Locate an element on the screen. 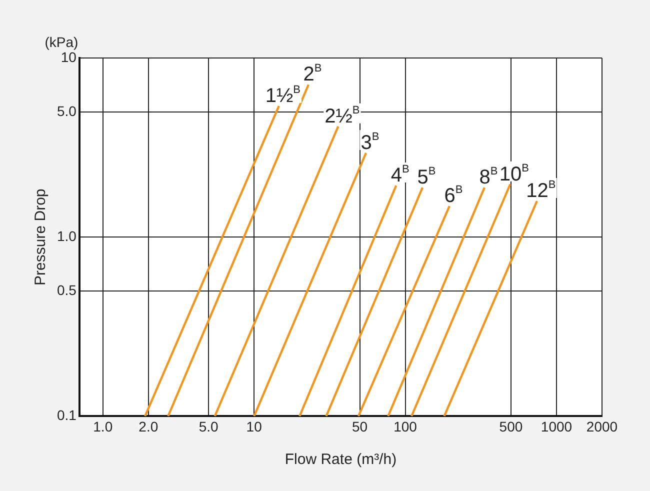 The height and width of the screenshot is (491, 650). x-tick-label: 2000 is located at coordinates (602, 426).